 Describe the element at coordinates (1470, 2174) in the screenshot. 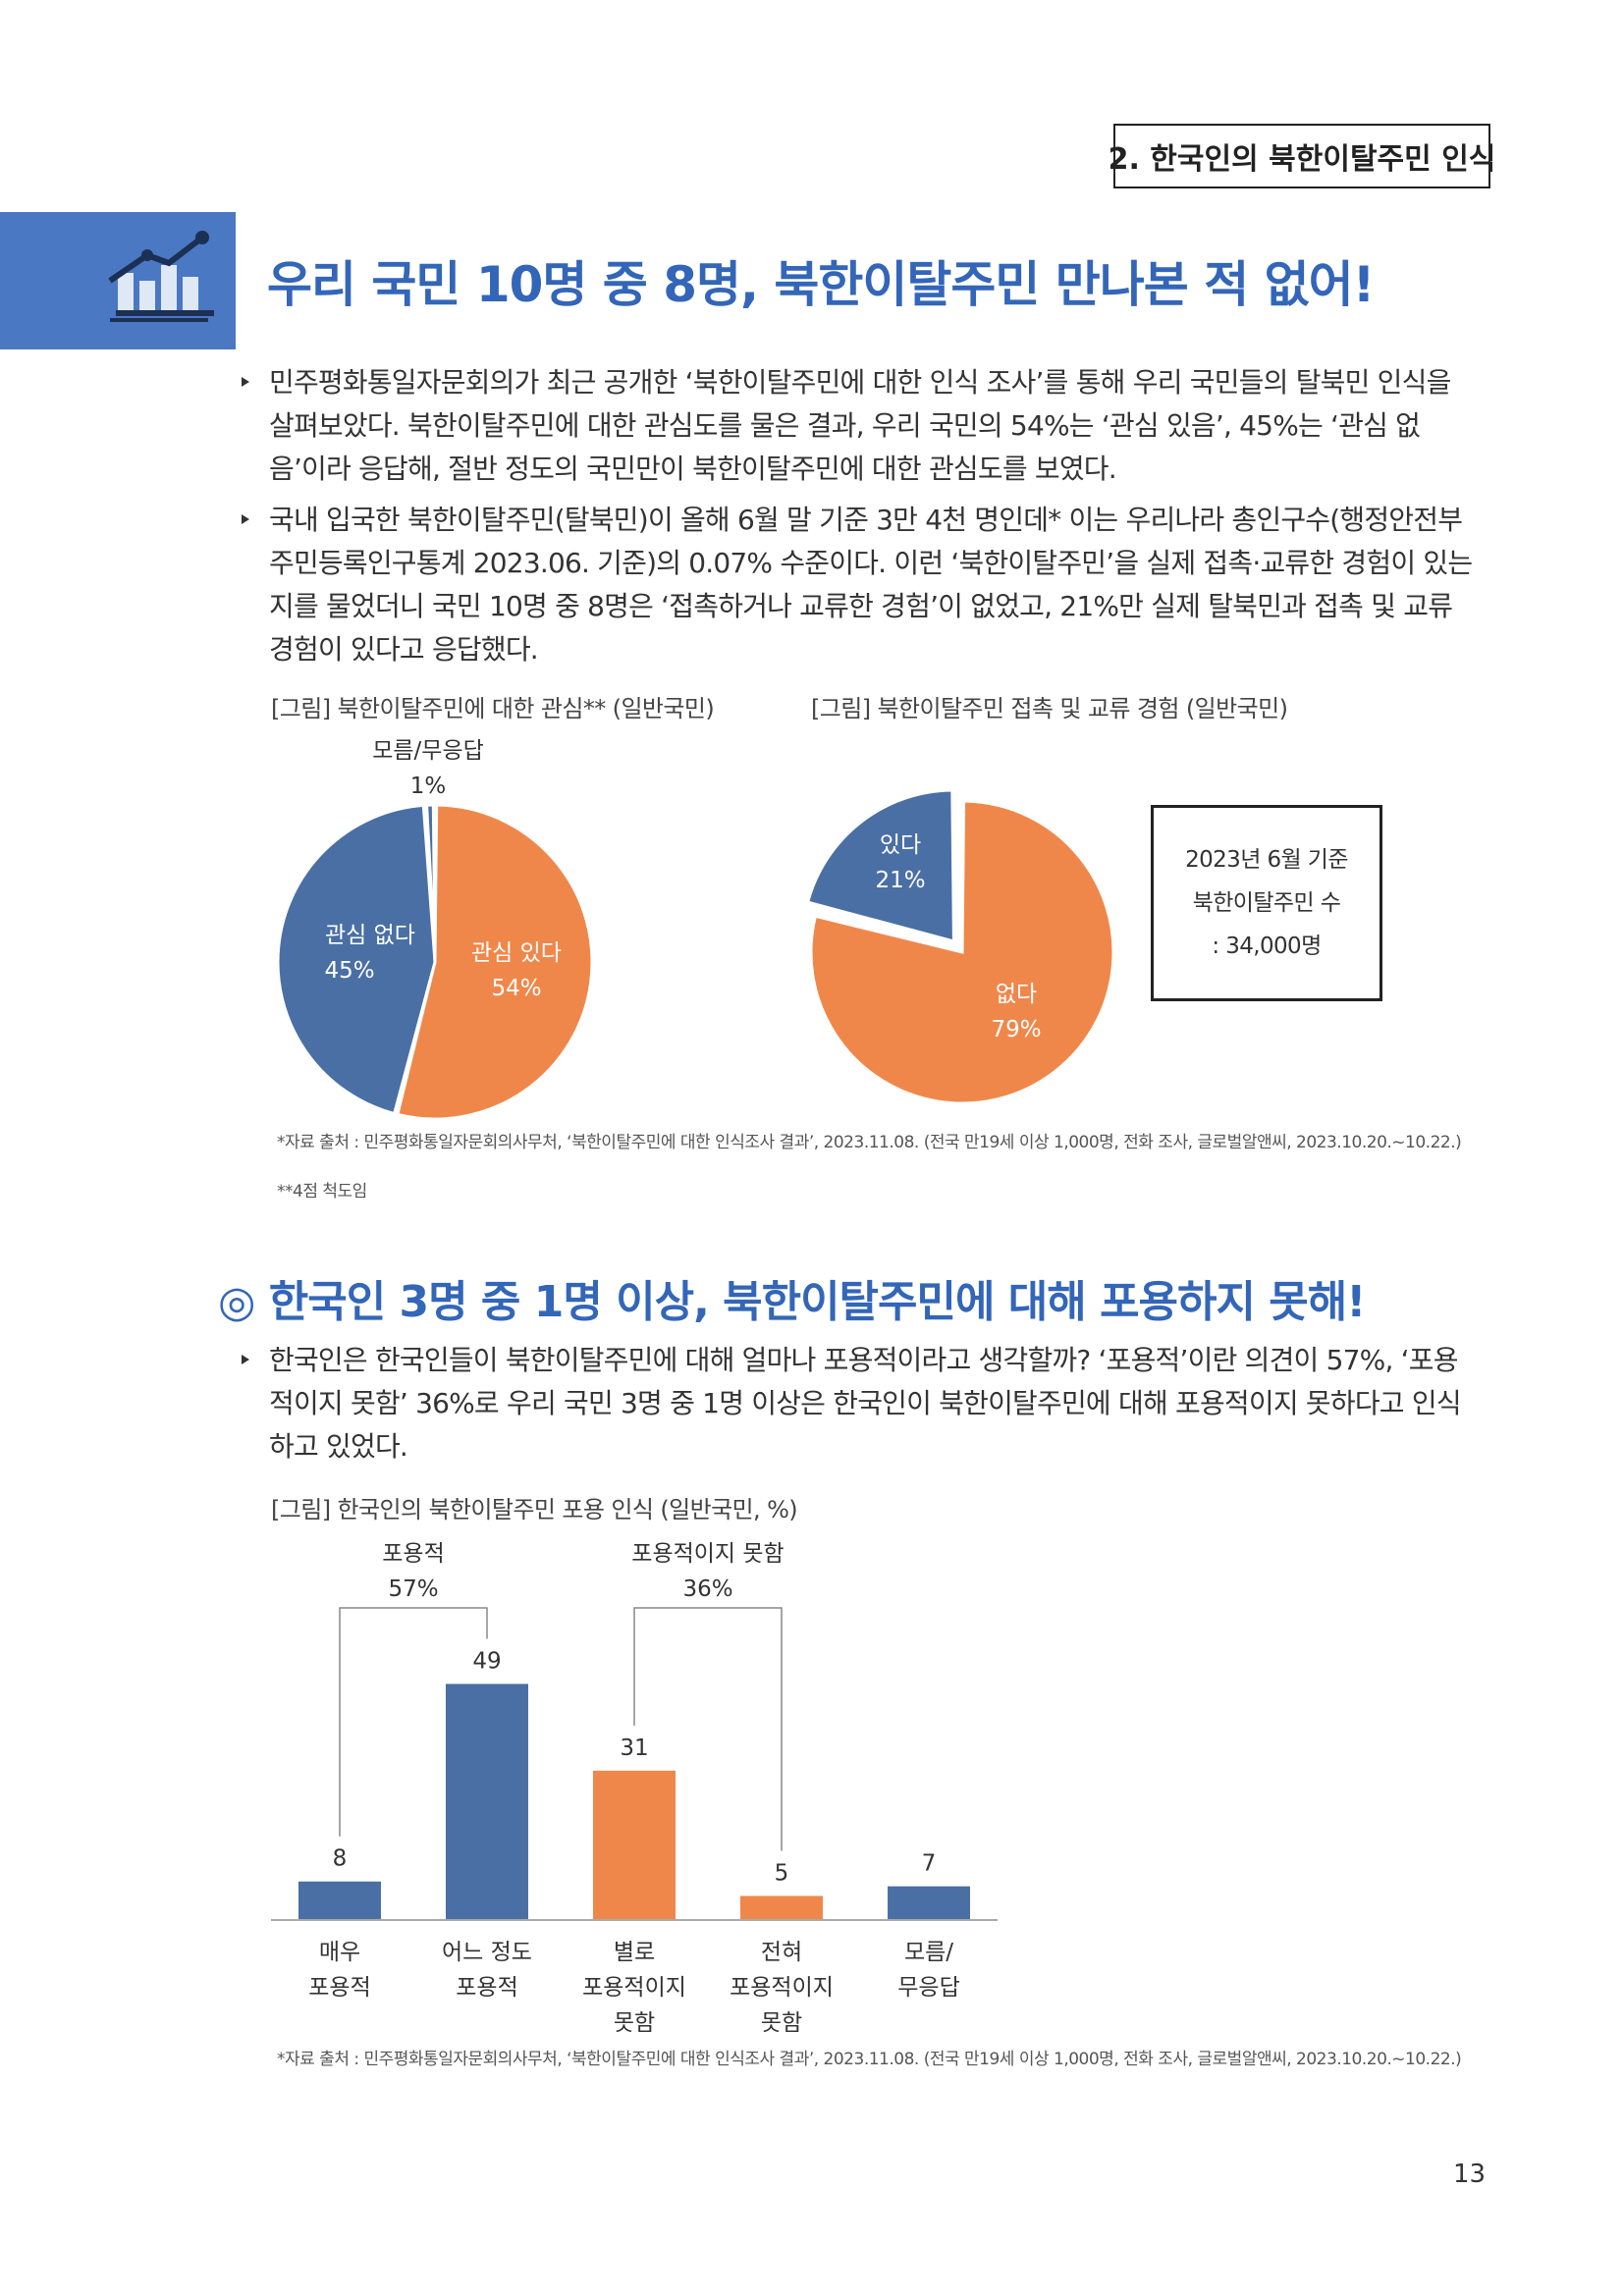

I see `page-number: 13` at that location.